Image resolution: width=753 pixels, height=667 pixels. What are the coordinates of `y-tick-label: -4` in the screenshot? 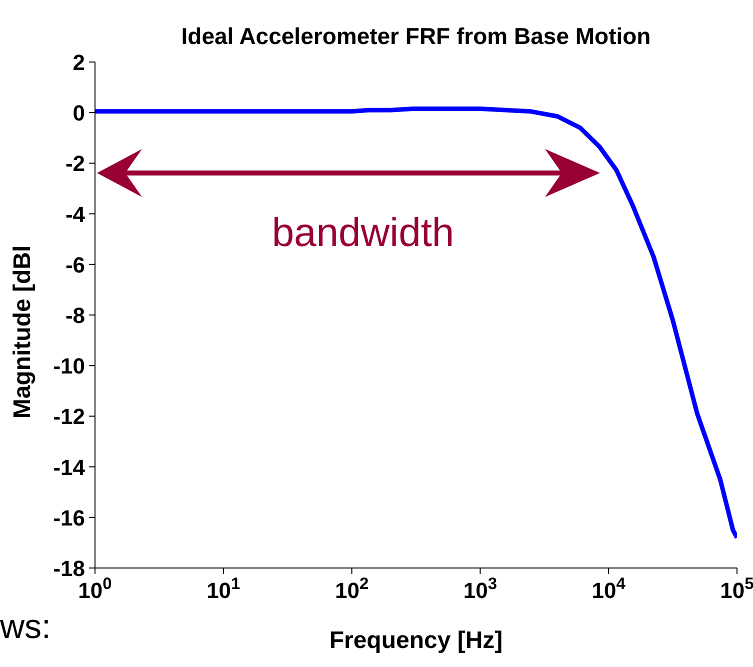 It's located at (75, 214).